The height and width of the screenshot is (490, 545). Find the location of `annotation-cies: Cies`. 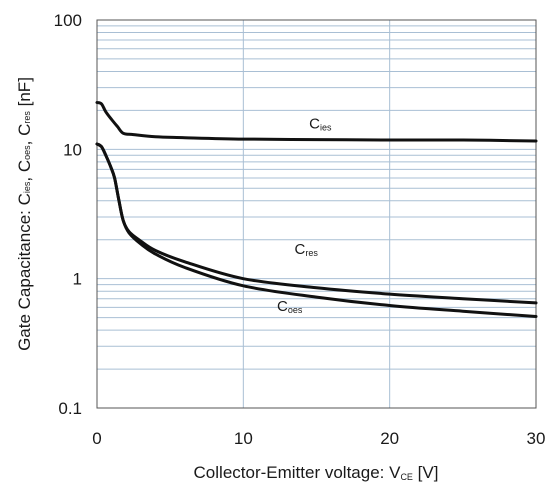

annotation-cies: Cies is located at coordinates (320, 123).